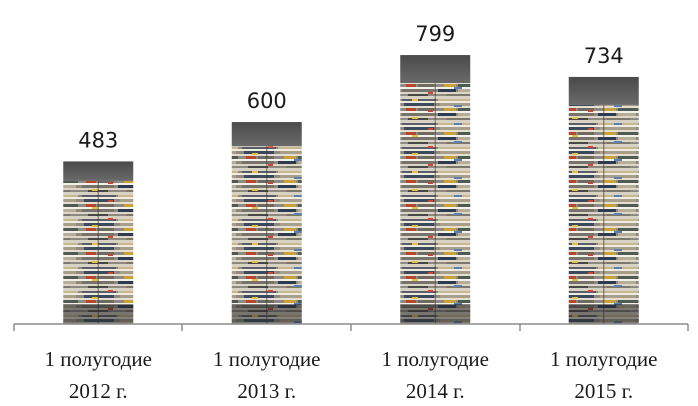 The height and width of the screenshot is (406, 698). What do you see at coordinates (266, 391) in the screenshot?
I see `category-label: 2013 г.` at bounding box center [266, 391].